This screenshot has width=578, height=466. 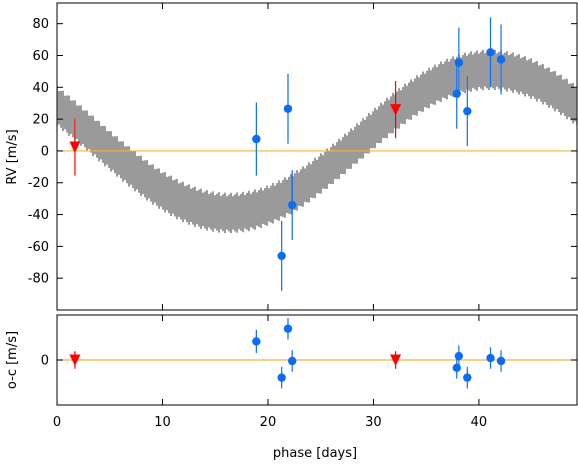 What do you see at coordinates (38, 279) in the screenshot?
I see `y-tick-label: -80` at bounding box center [38, 279].